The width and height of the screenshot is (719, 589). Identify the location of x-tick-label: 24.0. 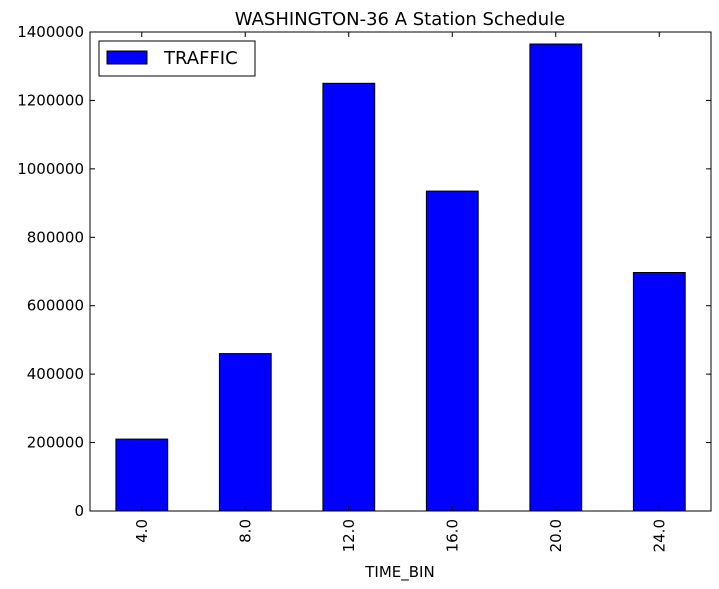
(659, 535).